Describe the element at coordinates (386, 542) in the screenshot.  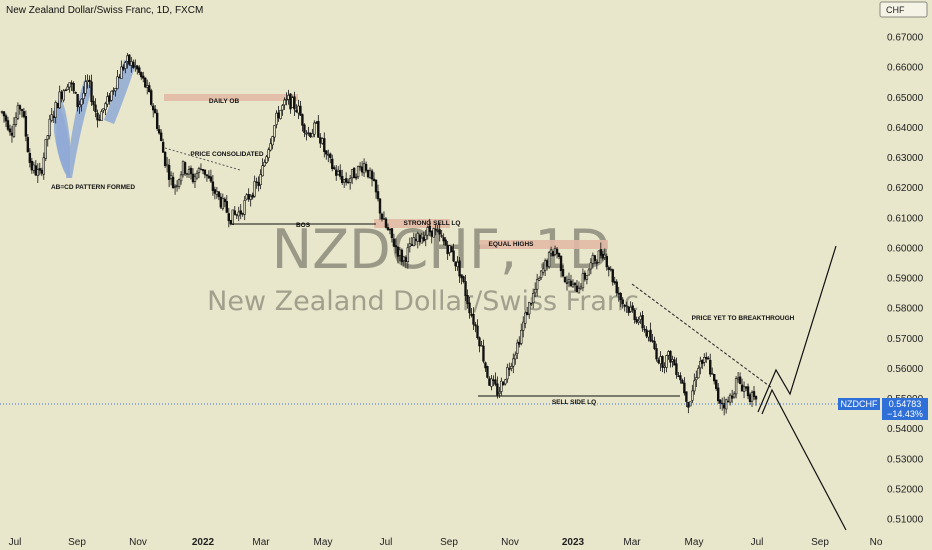
I see `time-tick-label: Jul` at that location.